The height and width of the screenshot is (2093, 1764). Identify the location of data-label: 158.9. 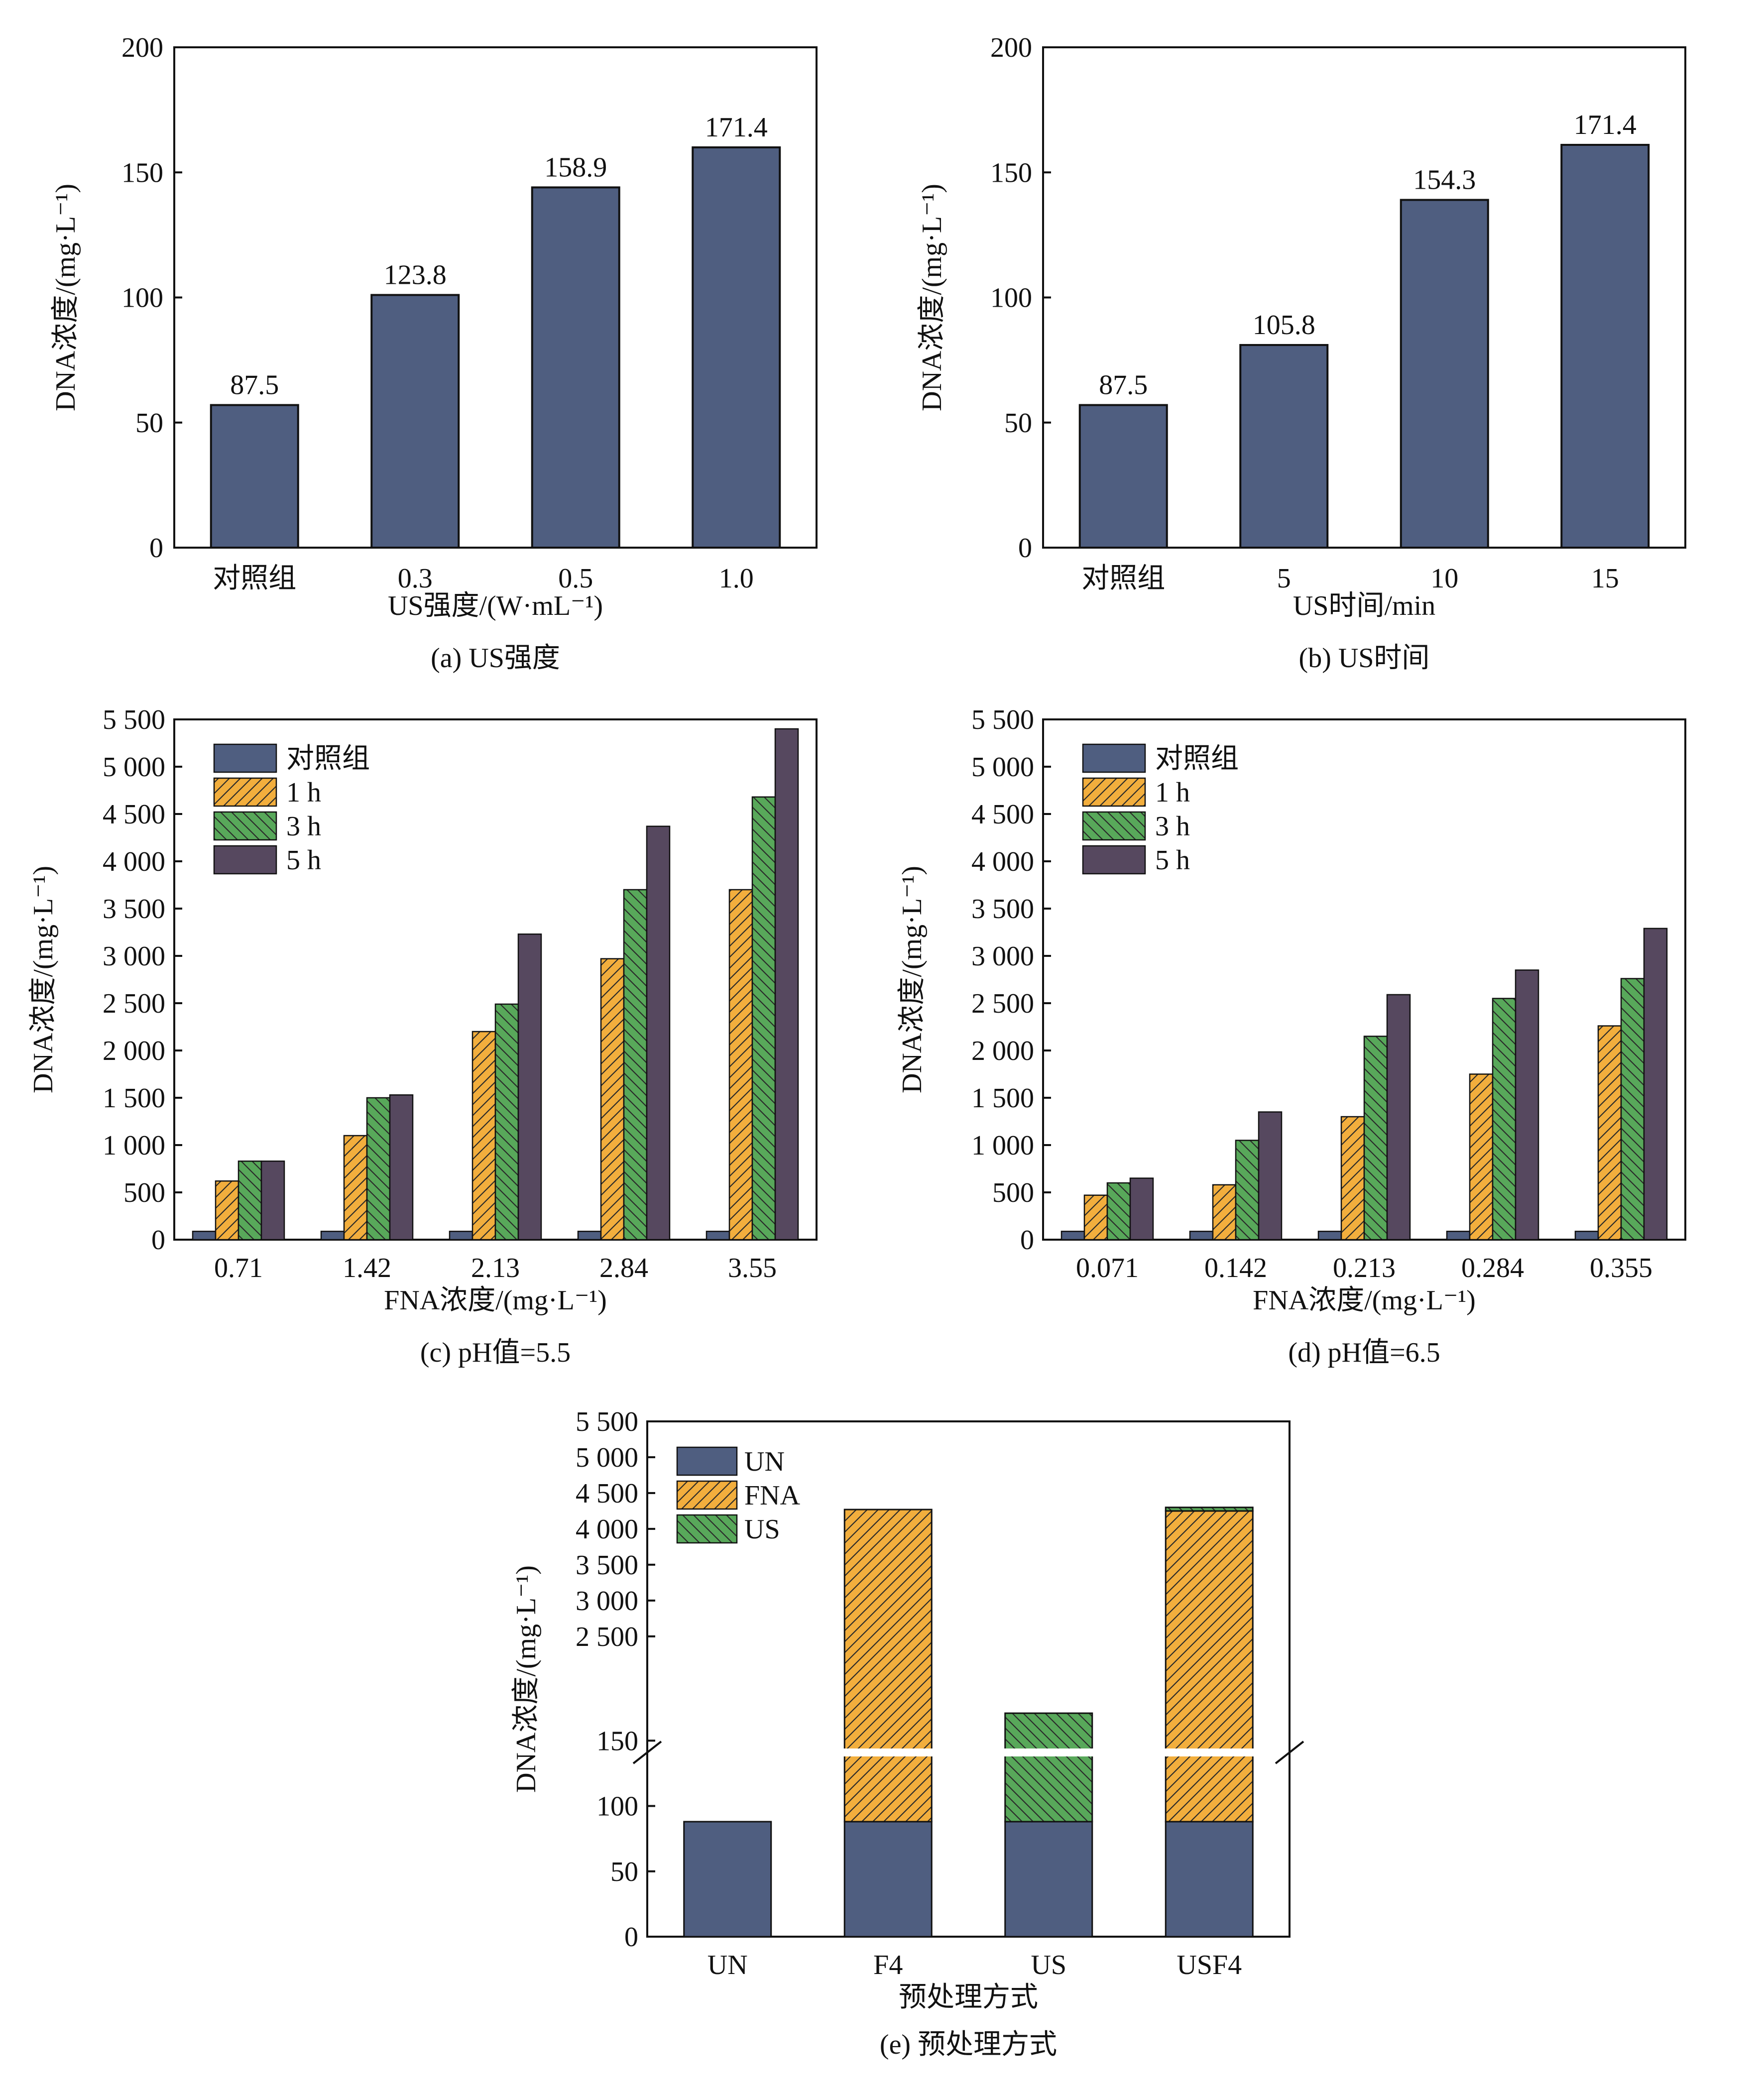
(575, 167).